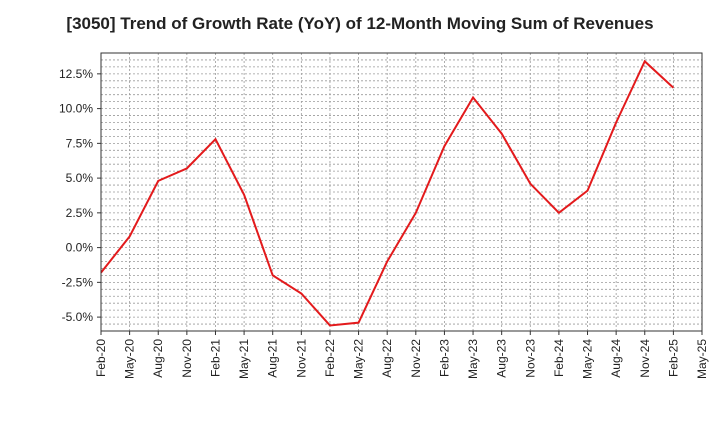 This screenshot has width=720, height=440. What do you see at coordinates (215, 358) in the screenshot?
I see `x-tick-label: Feb-21` at bounding box center [215, 358].